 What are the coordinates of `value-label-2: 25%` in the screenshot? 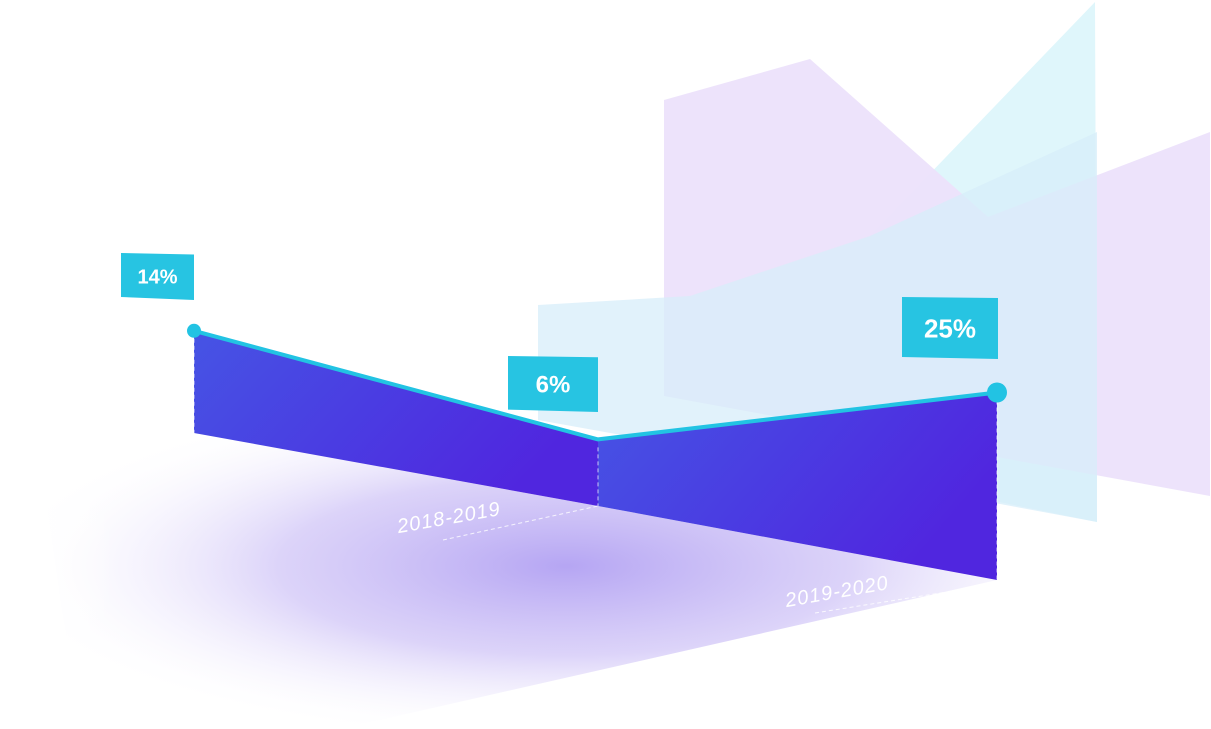 It's located at (950, 328).